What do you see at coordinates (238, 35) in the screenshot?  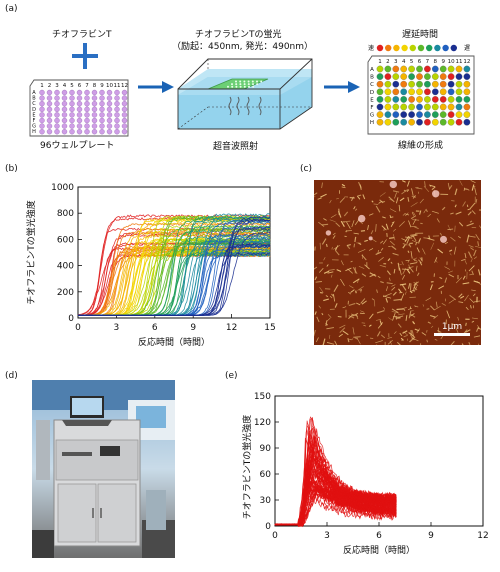 I see `fluorescence-title: チオフラビンTの蛍光` at bounding box center [238, 35].